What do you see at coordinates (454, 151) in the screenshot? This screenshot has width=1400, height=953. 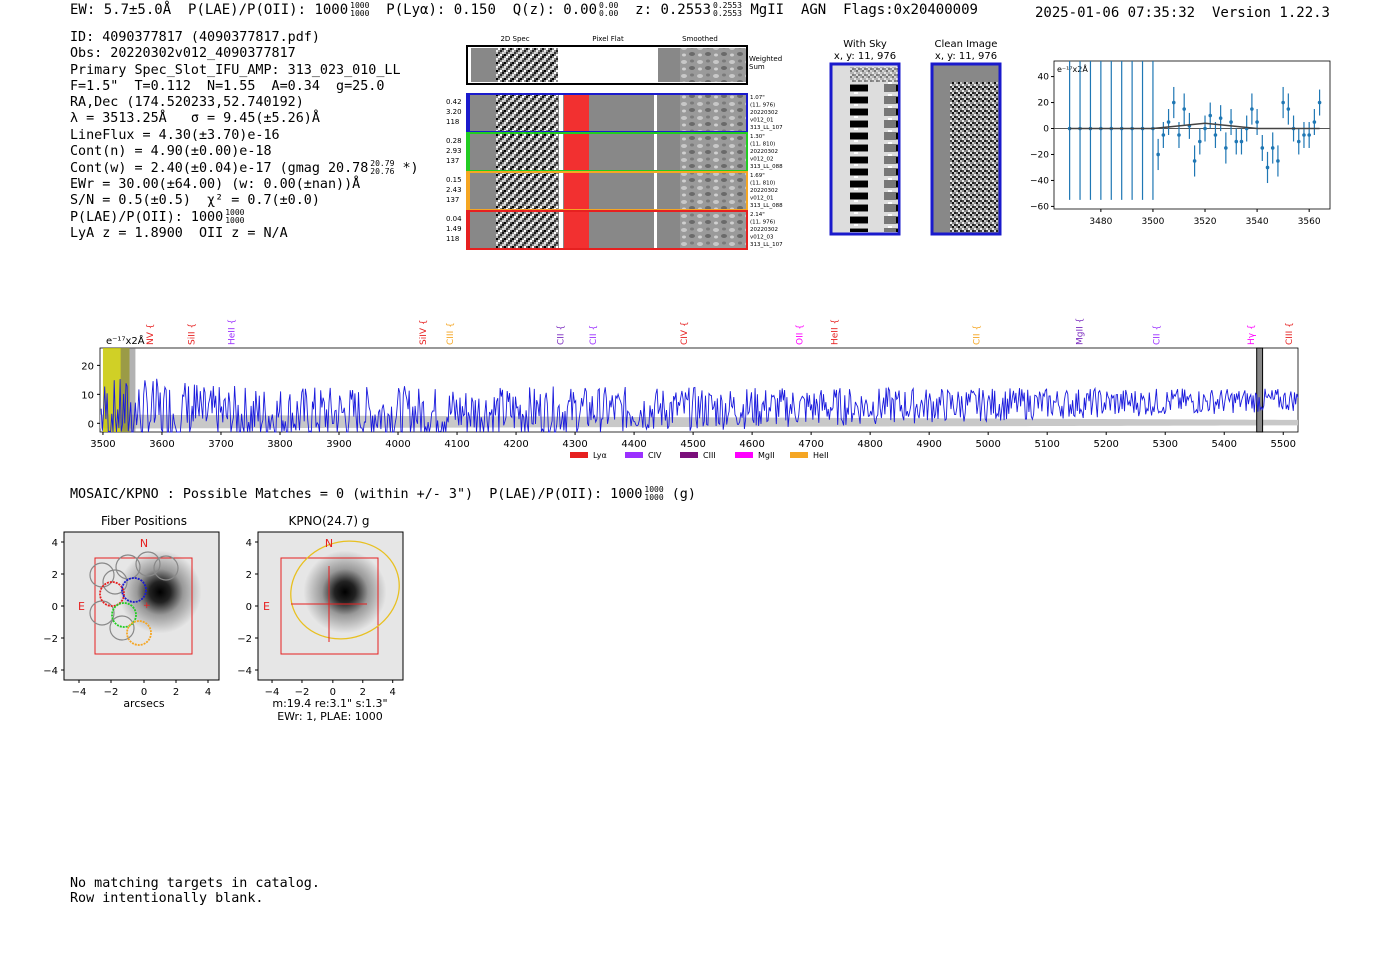 I see `cutout-row-stat: 2.93` at bounding box center [454, 151].